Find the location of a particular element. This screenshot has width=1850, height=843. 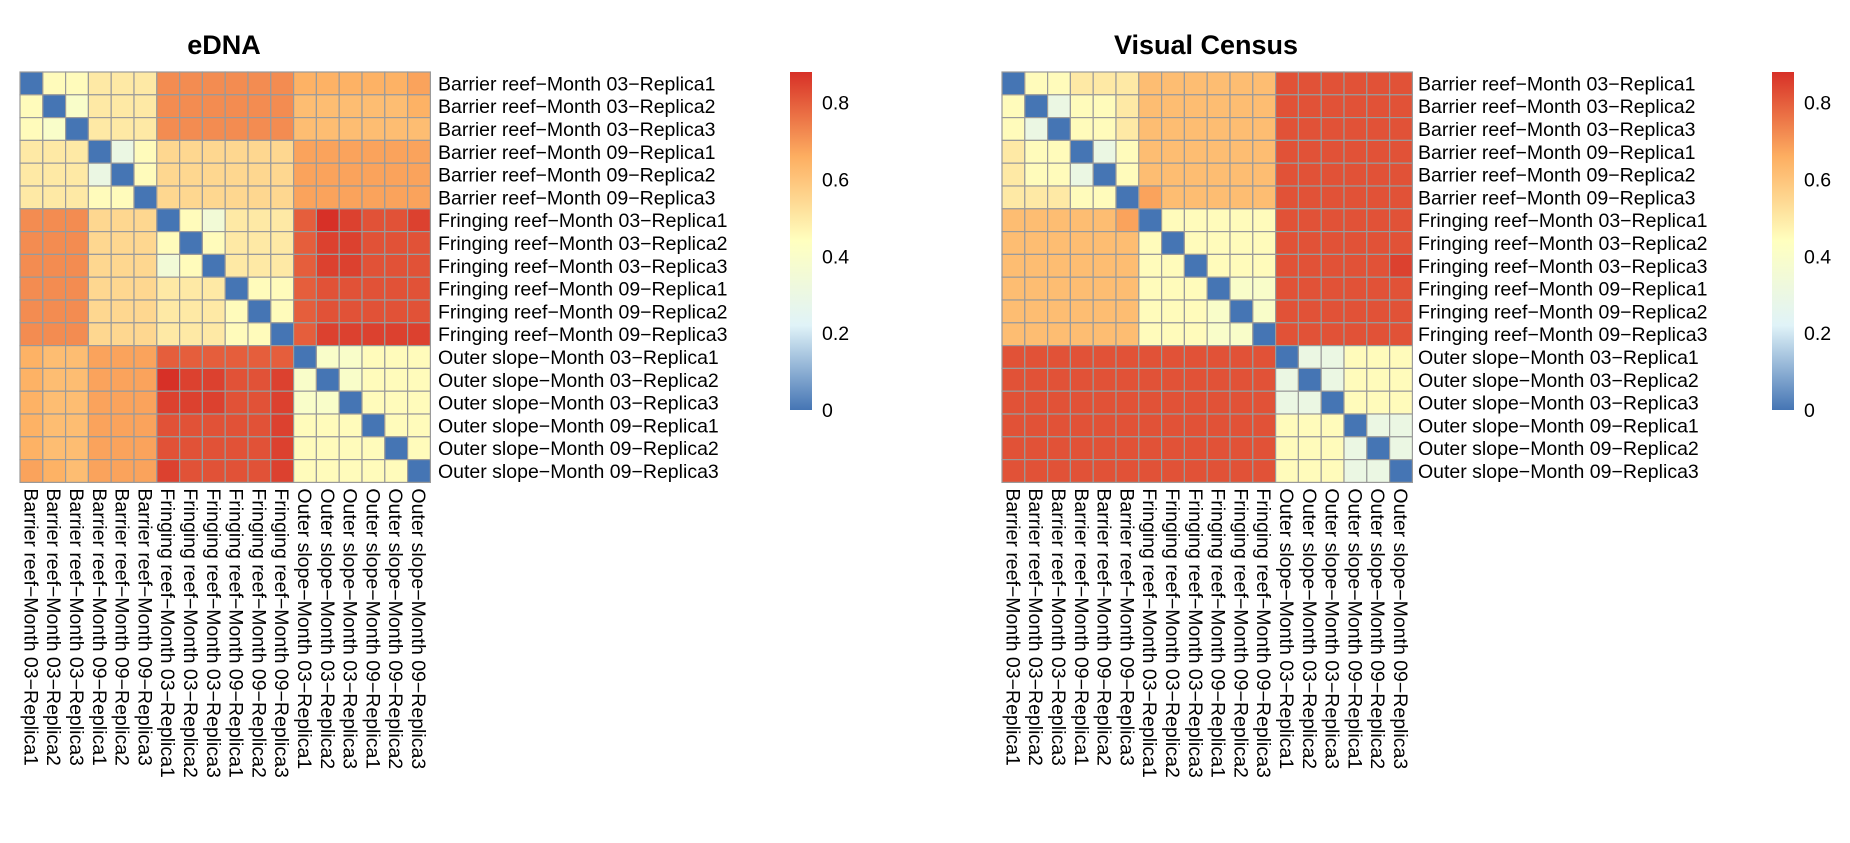

column-label: Fringing reef−Month 03−Replica3 is located at coordinates (1195, 632).